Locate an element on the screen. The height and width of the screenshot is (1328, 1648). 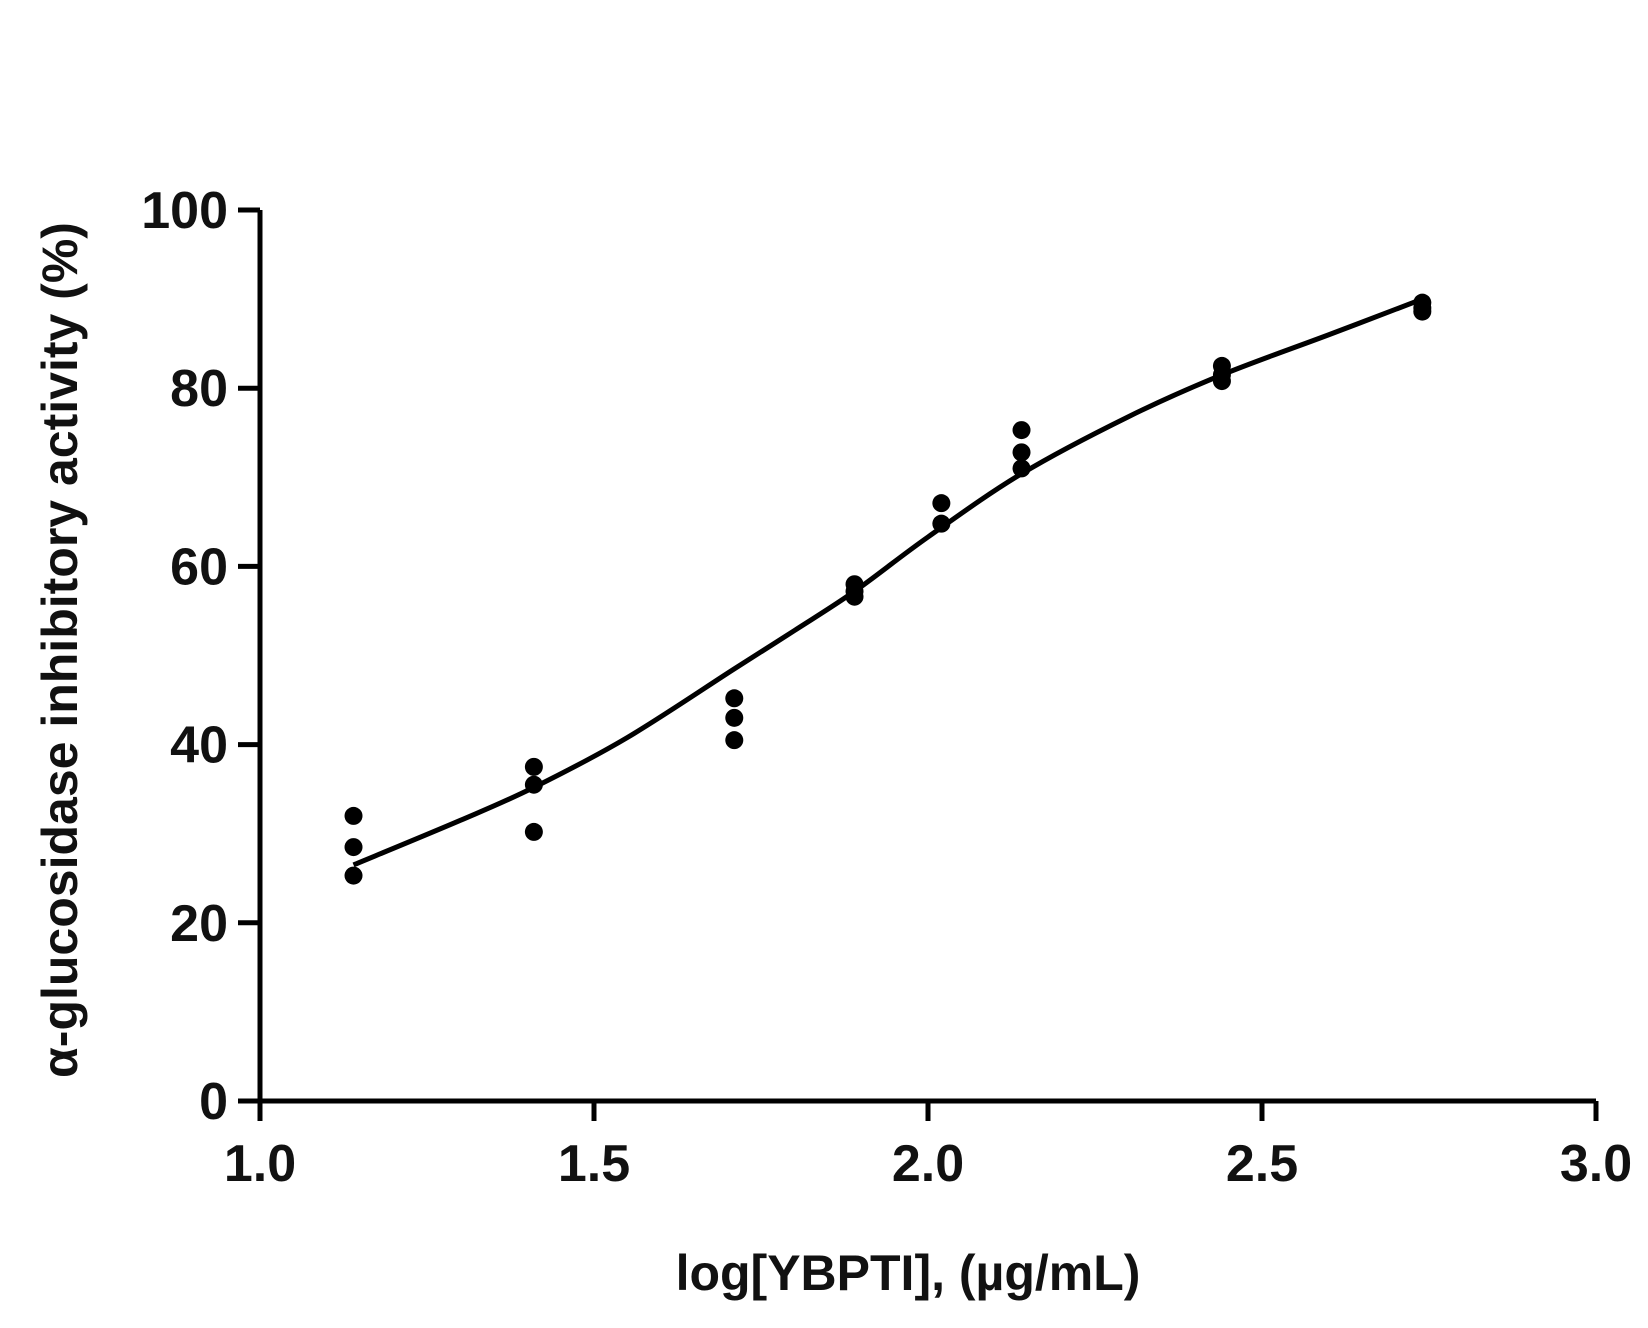
y-tick-label: 20 is located at coordinates (199, 924).